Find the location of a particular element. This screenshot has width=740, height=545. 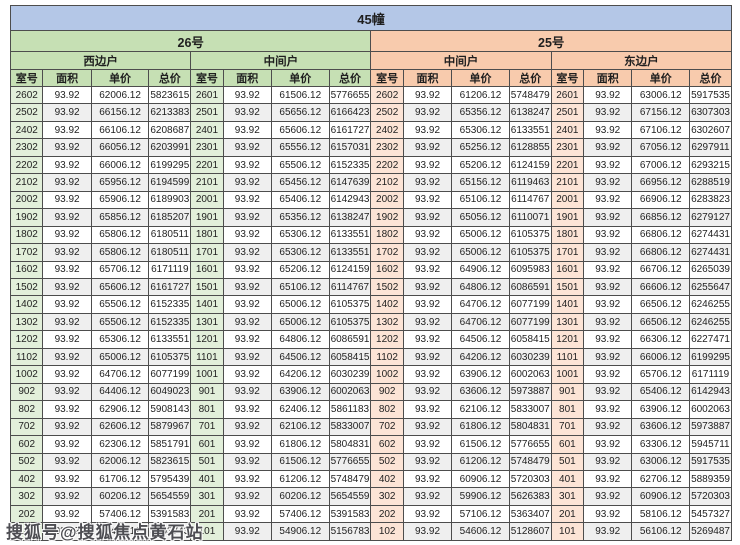

room-cell: 802 is located at coordinates (387, 409).